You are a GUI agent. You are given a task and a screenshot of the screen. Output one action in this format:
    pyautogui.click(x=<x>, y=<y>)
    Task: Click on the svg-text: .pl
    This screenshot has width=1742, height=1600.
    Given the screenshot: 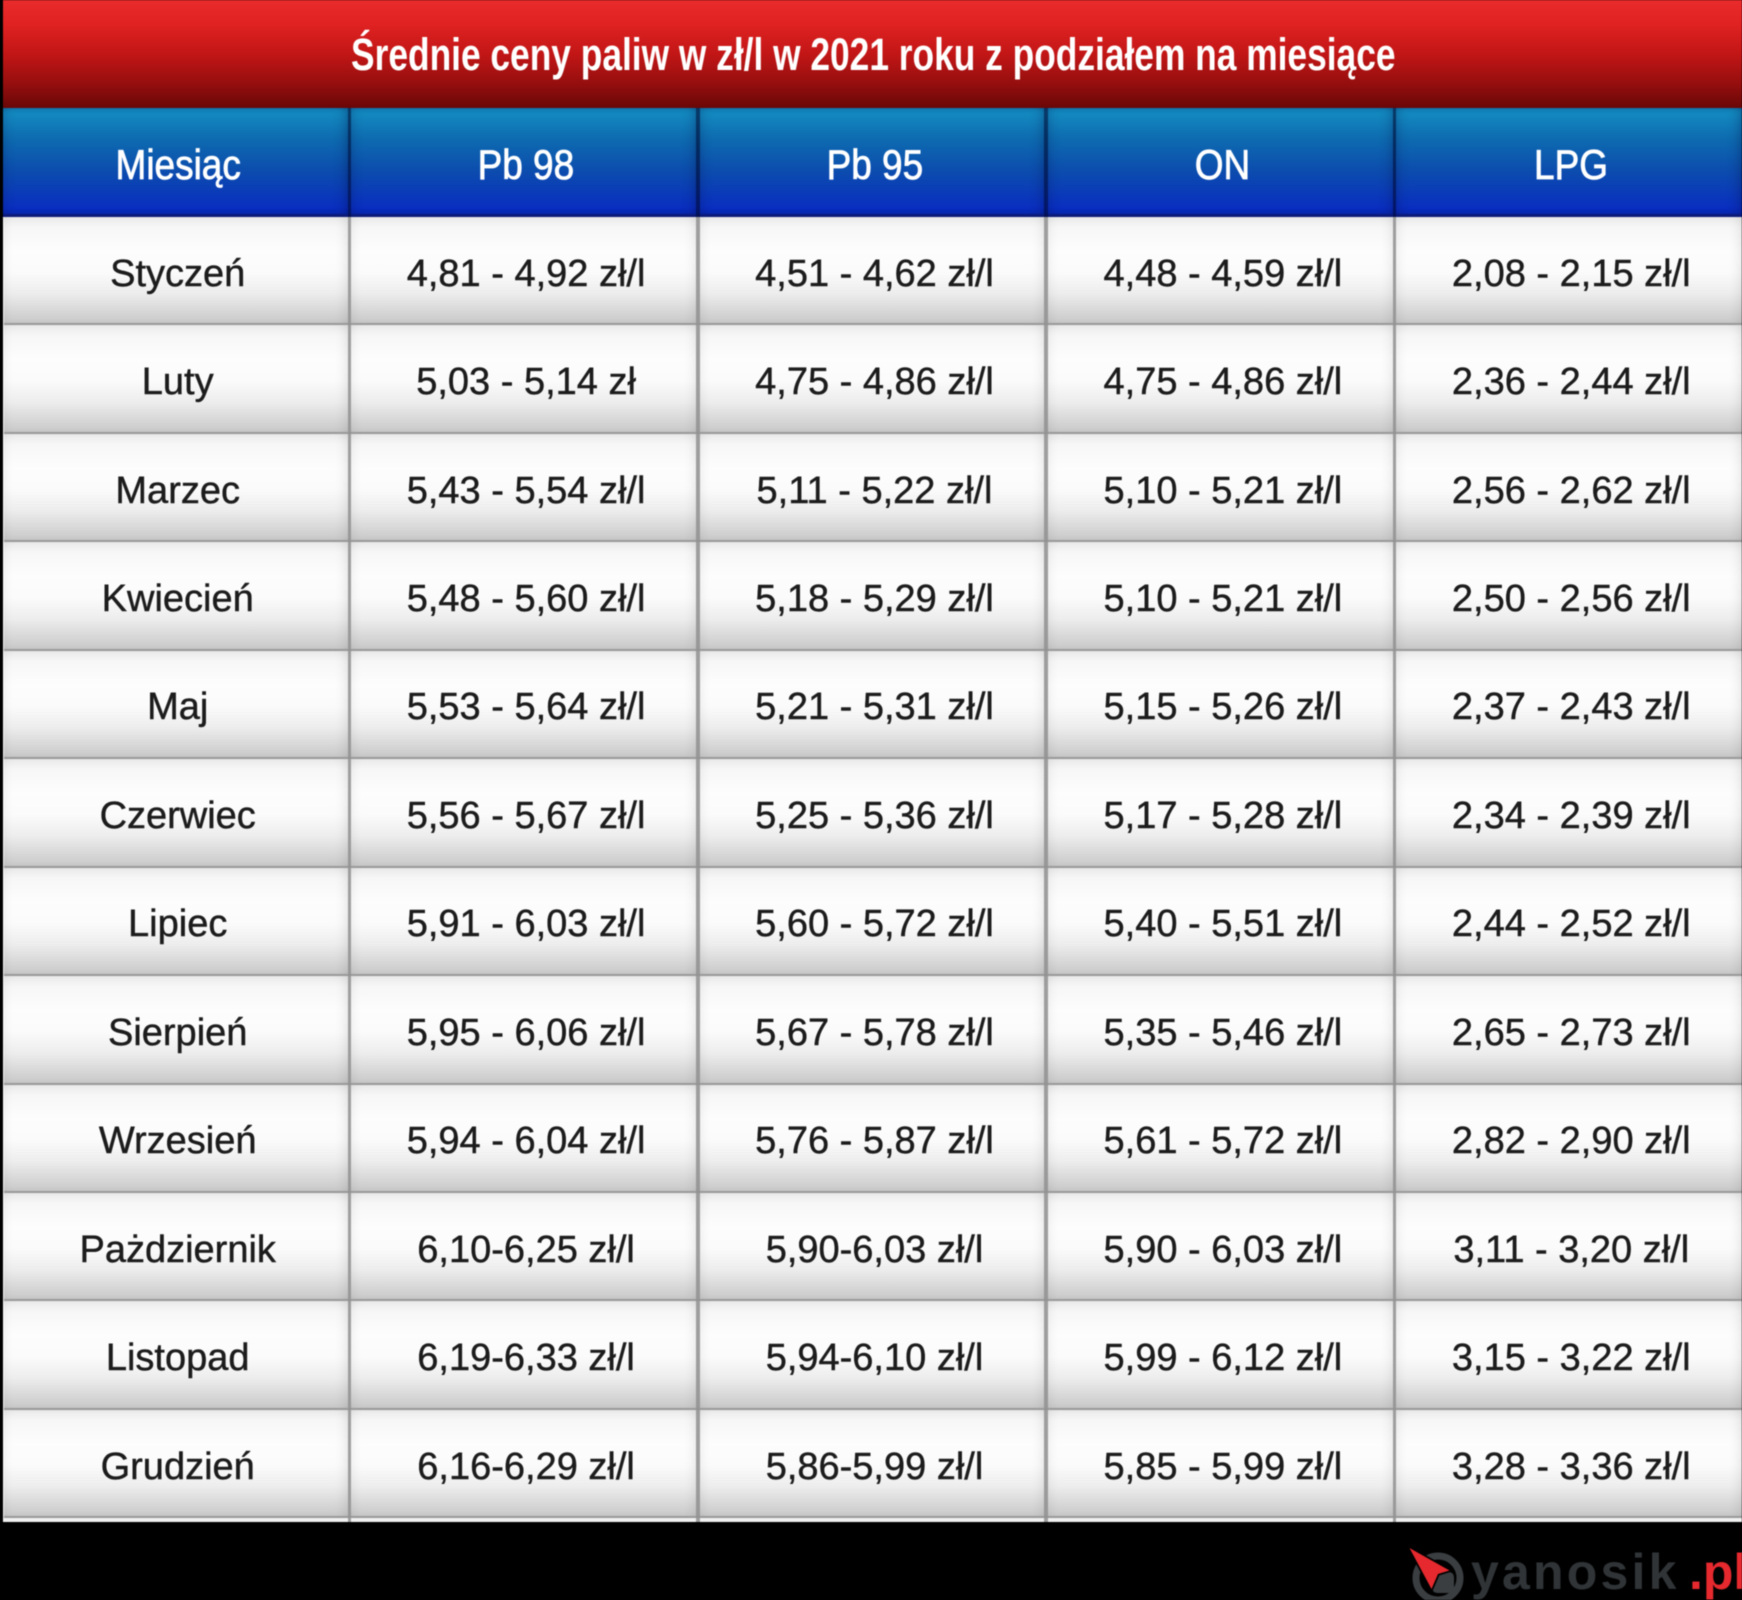 What is the action you would take?
    pyautogui.click(x=1715, y=1572)
    